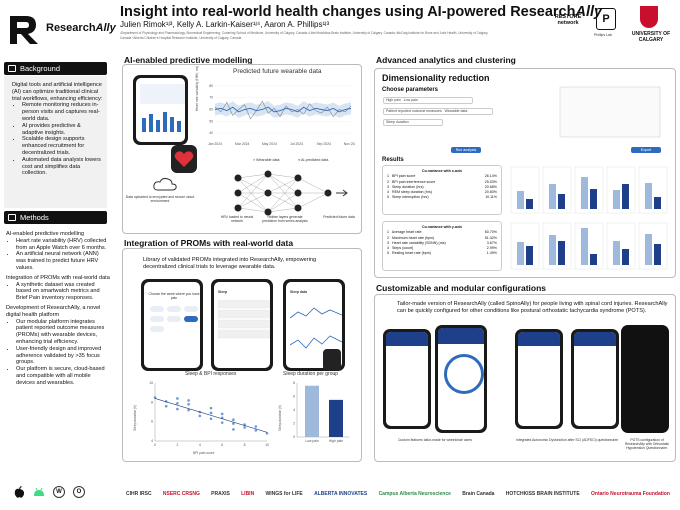  I want to click on phillips-lab-logo: P, so click(606, 19).